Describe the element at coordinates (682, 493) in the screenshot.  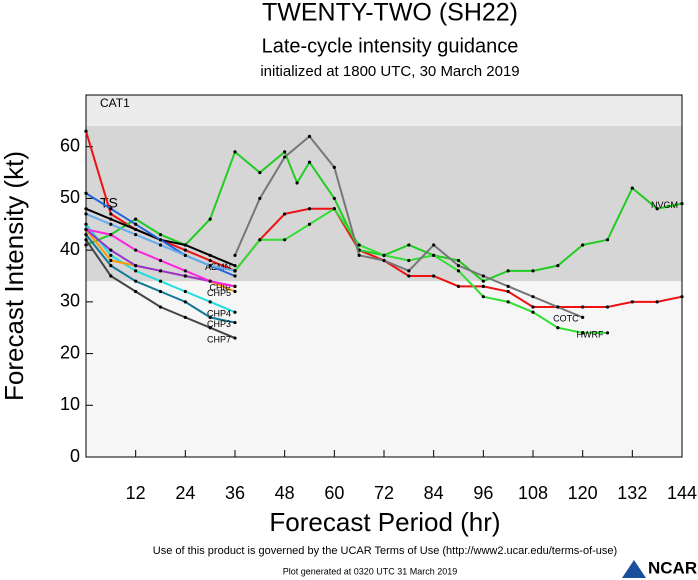
I see `x-tick-label: 144` at that location.